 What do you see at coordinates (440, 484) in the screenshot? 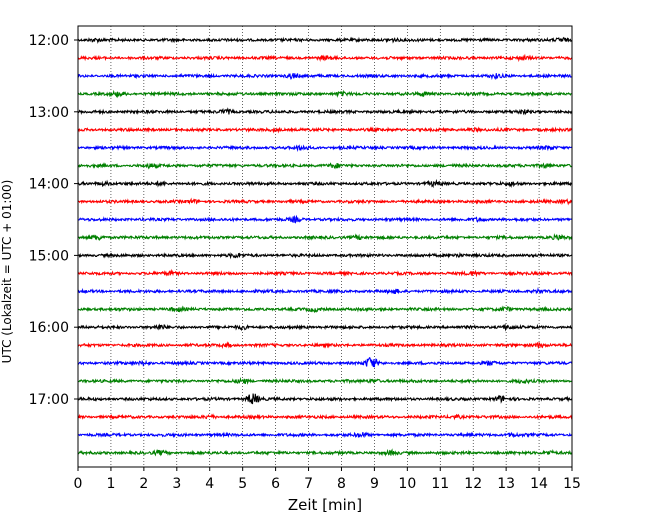
I see `x-tick-label-11: 11` at bounding box center [440, 484].